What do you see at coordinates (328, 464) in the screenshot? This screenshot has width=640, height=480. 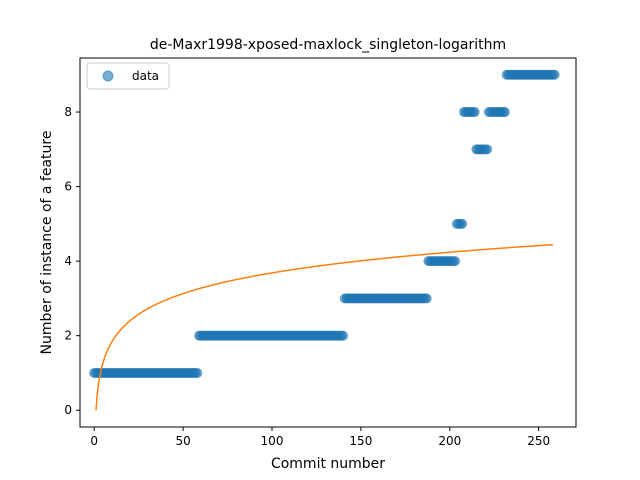 I see `x-axis-label: Commit number` at bounding box center [328, 464].